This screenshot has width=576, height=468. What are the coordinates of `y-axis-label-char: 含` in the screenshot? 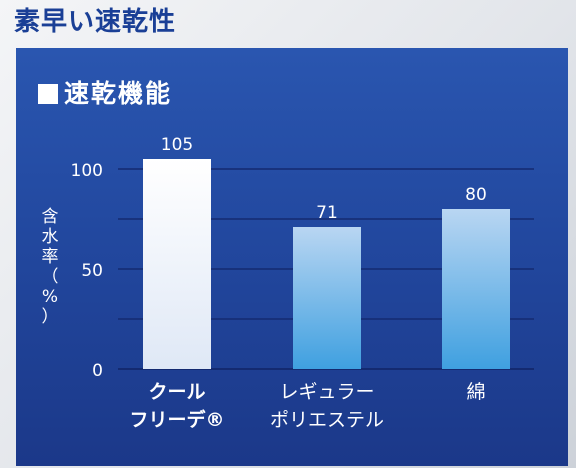 It's located at (50, 217).